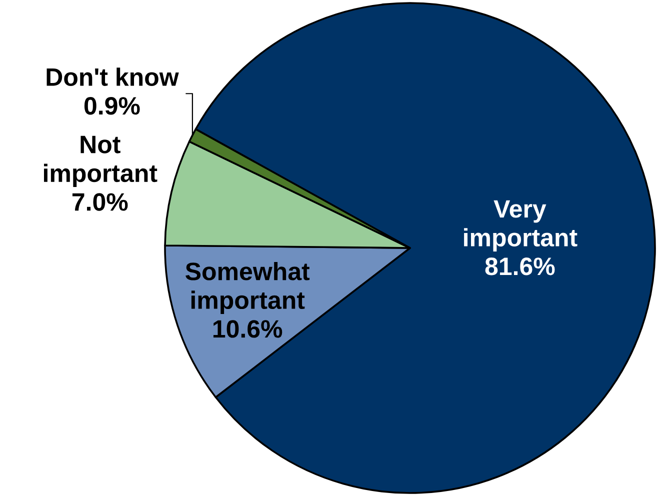 The image size is (666, 504). Describe the element at coordinates (100, 202) in the screenshot. I see `data-label: 7.0%` at that location.